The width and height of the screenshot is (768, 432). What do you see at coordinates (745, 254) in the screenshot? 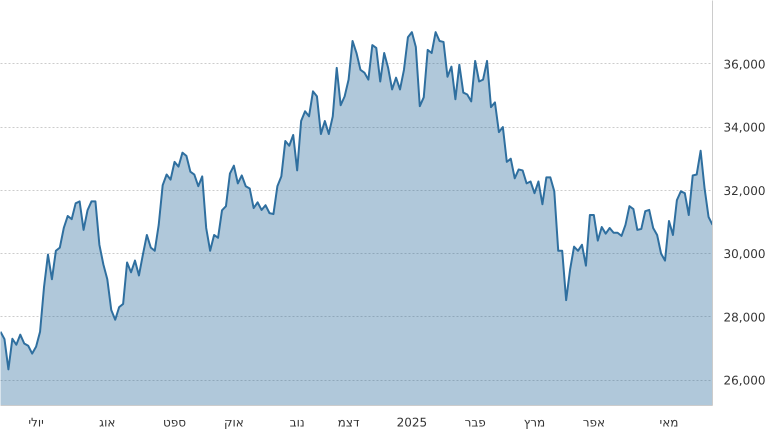
I see `y-tick-label: 30,000` at bounding box center [745, 254].